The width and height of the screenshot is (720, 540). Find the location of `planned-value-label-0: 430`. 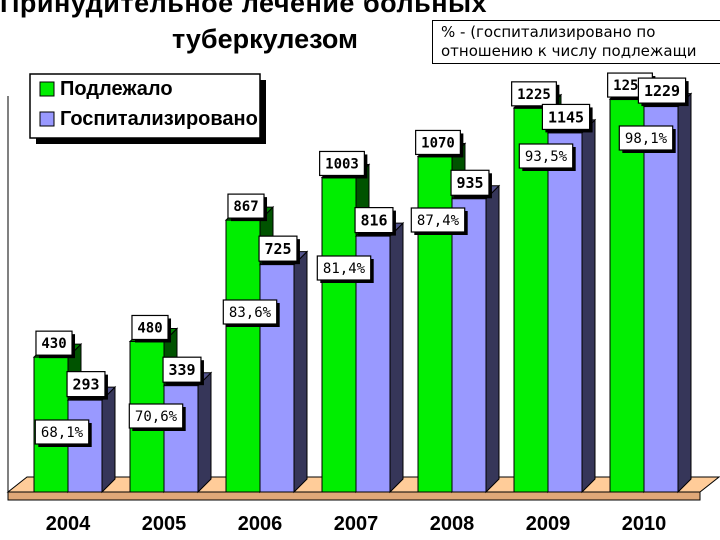

planned-value-label-0: 430 is located at coordinates (55, 344).